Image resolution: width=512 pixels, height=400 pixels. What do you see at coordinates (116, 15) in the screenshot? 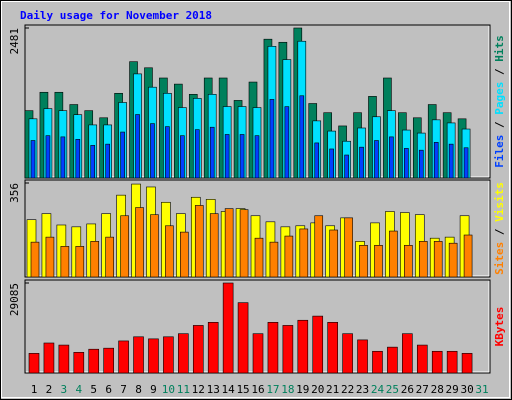
I see `chart-title: Daily usage for November 2018` at bounding box center [116, 15].